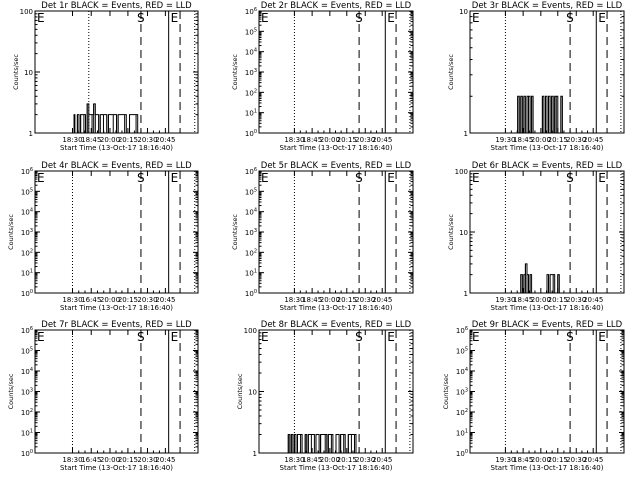 This screenshot has width=640, height=480. I want to click on panel-title: Det 8r BLACK = Events, RED = LLD, so click(336, 325).